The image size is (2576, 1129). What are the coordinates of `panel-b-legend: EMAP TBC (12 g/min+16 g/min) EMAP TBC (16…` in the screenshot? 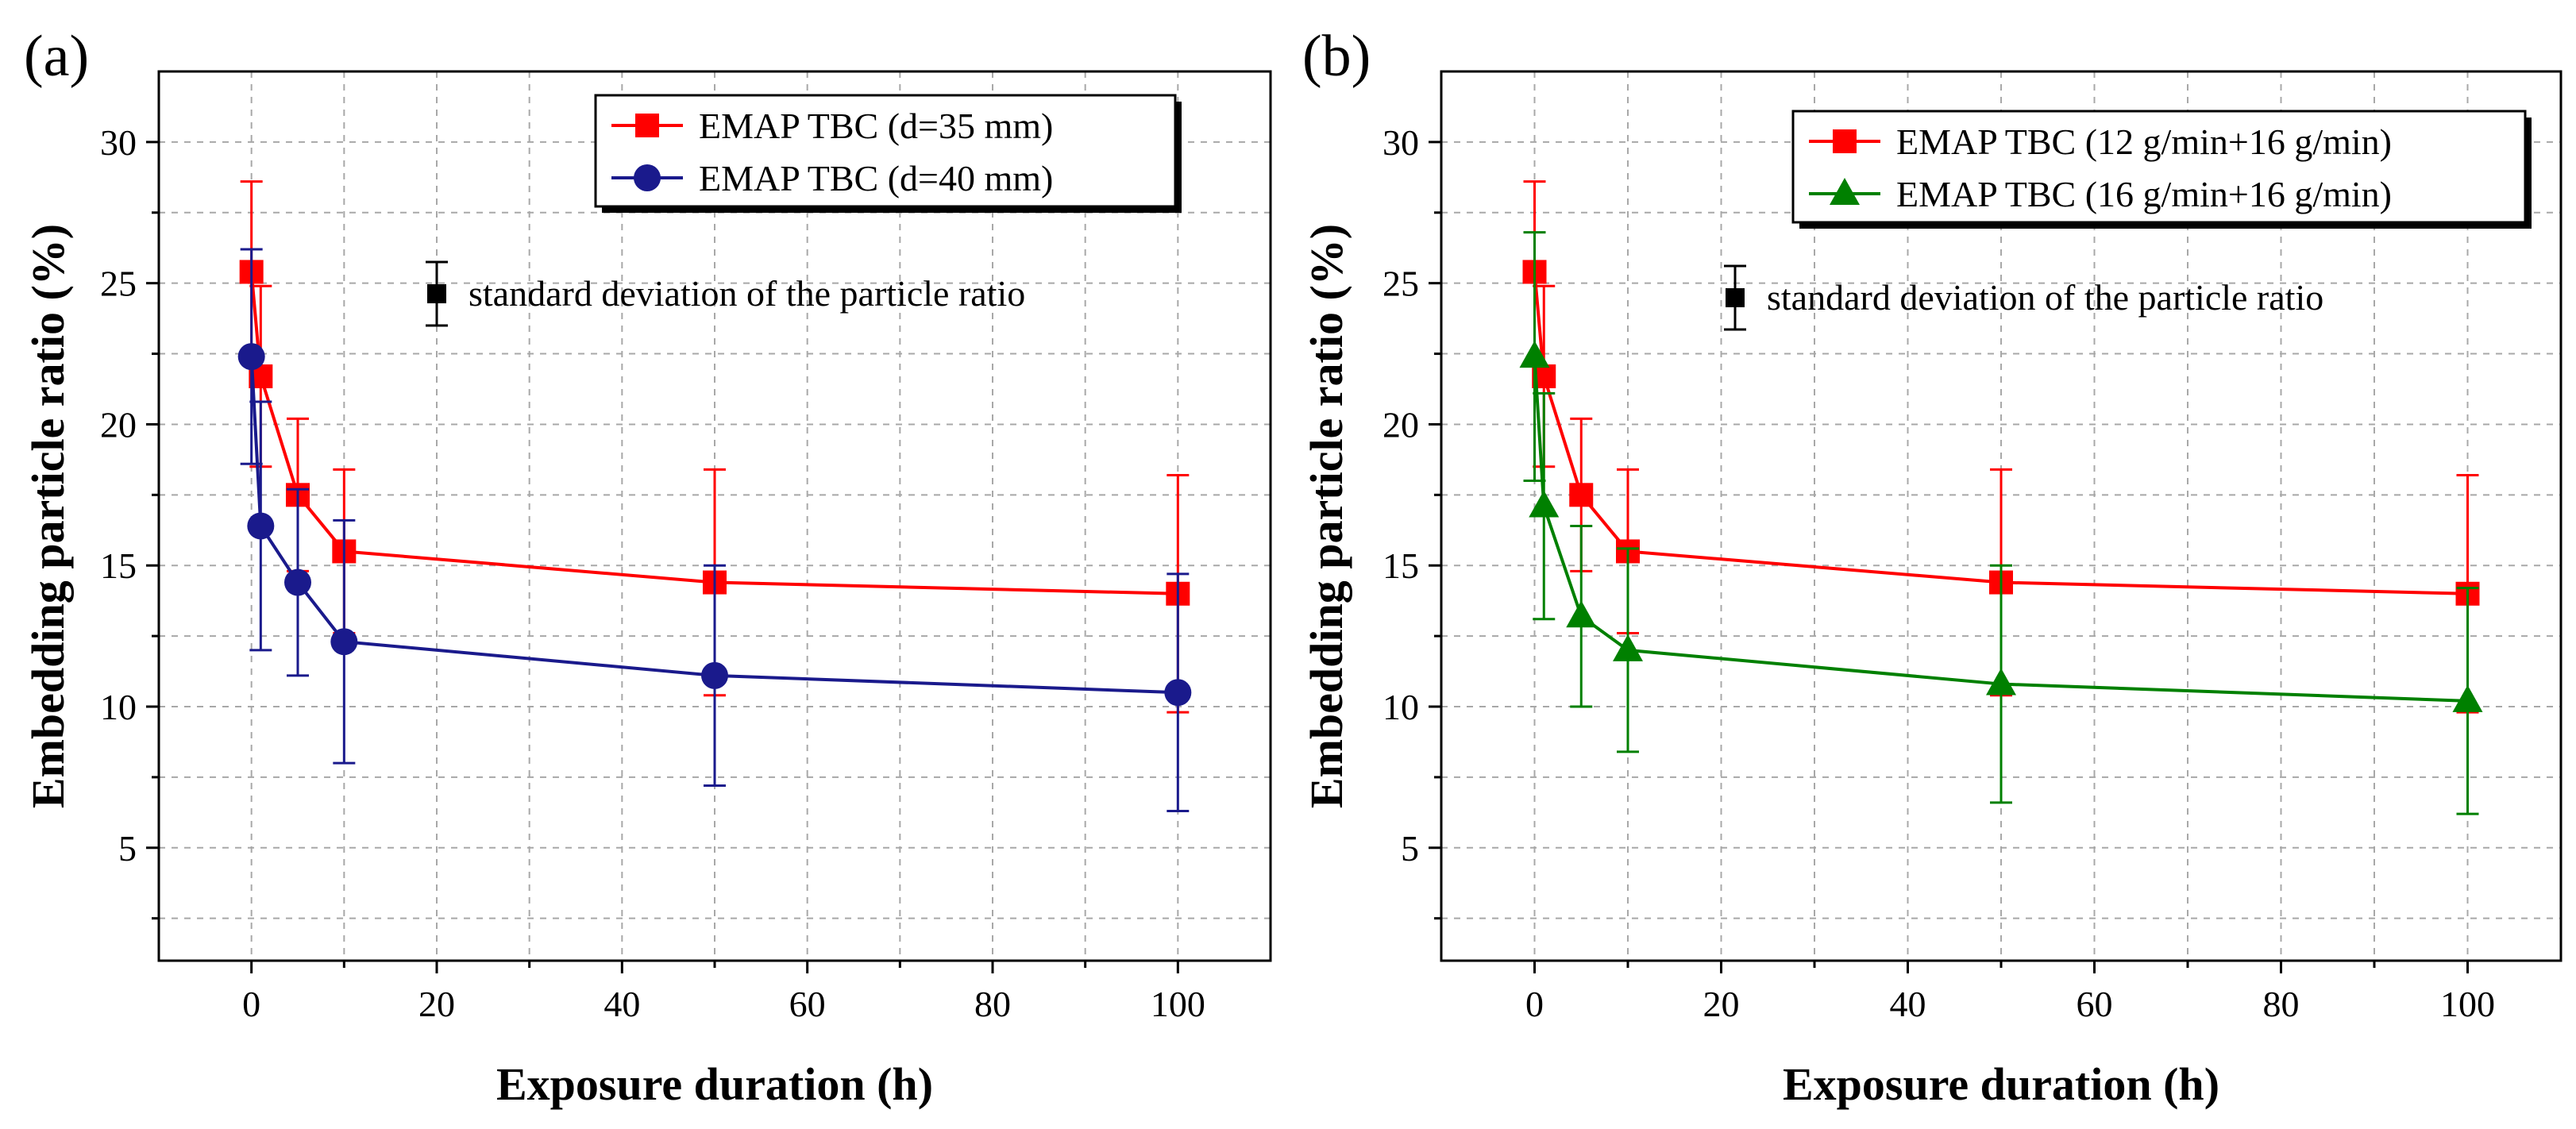 It's located at (2161, 169).